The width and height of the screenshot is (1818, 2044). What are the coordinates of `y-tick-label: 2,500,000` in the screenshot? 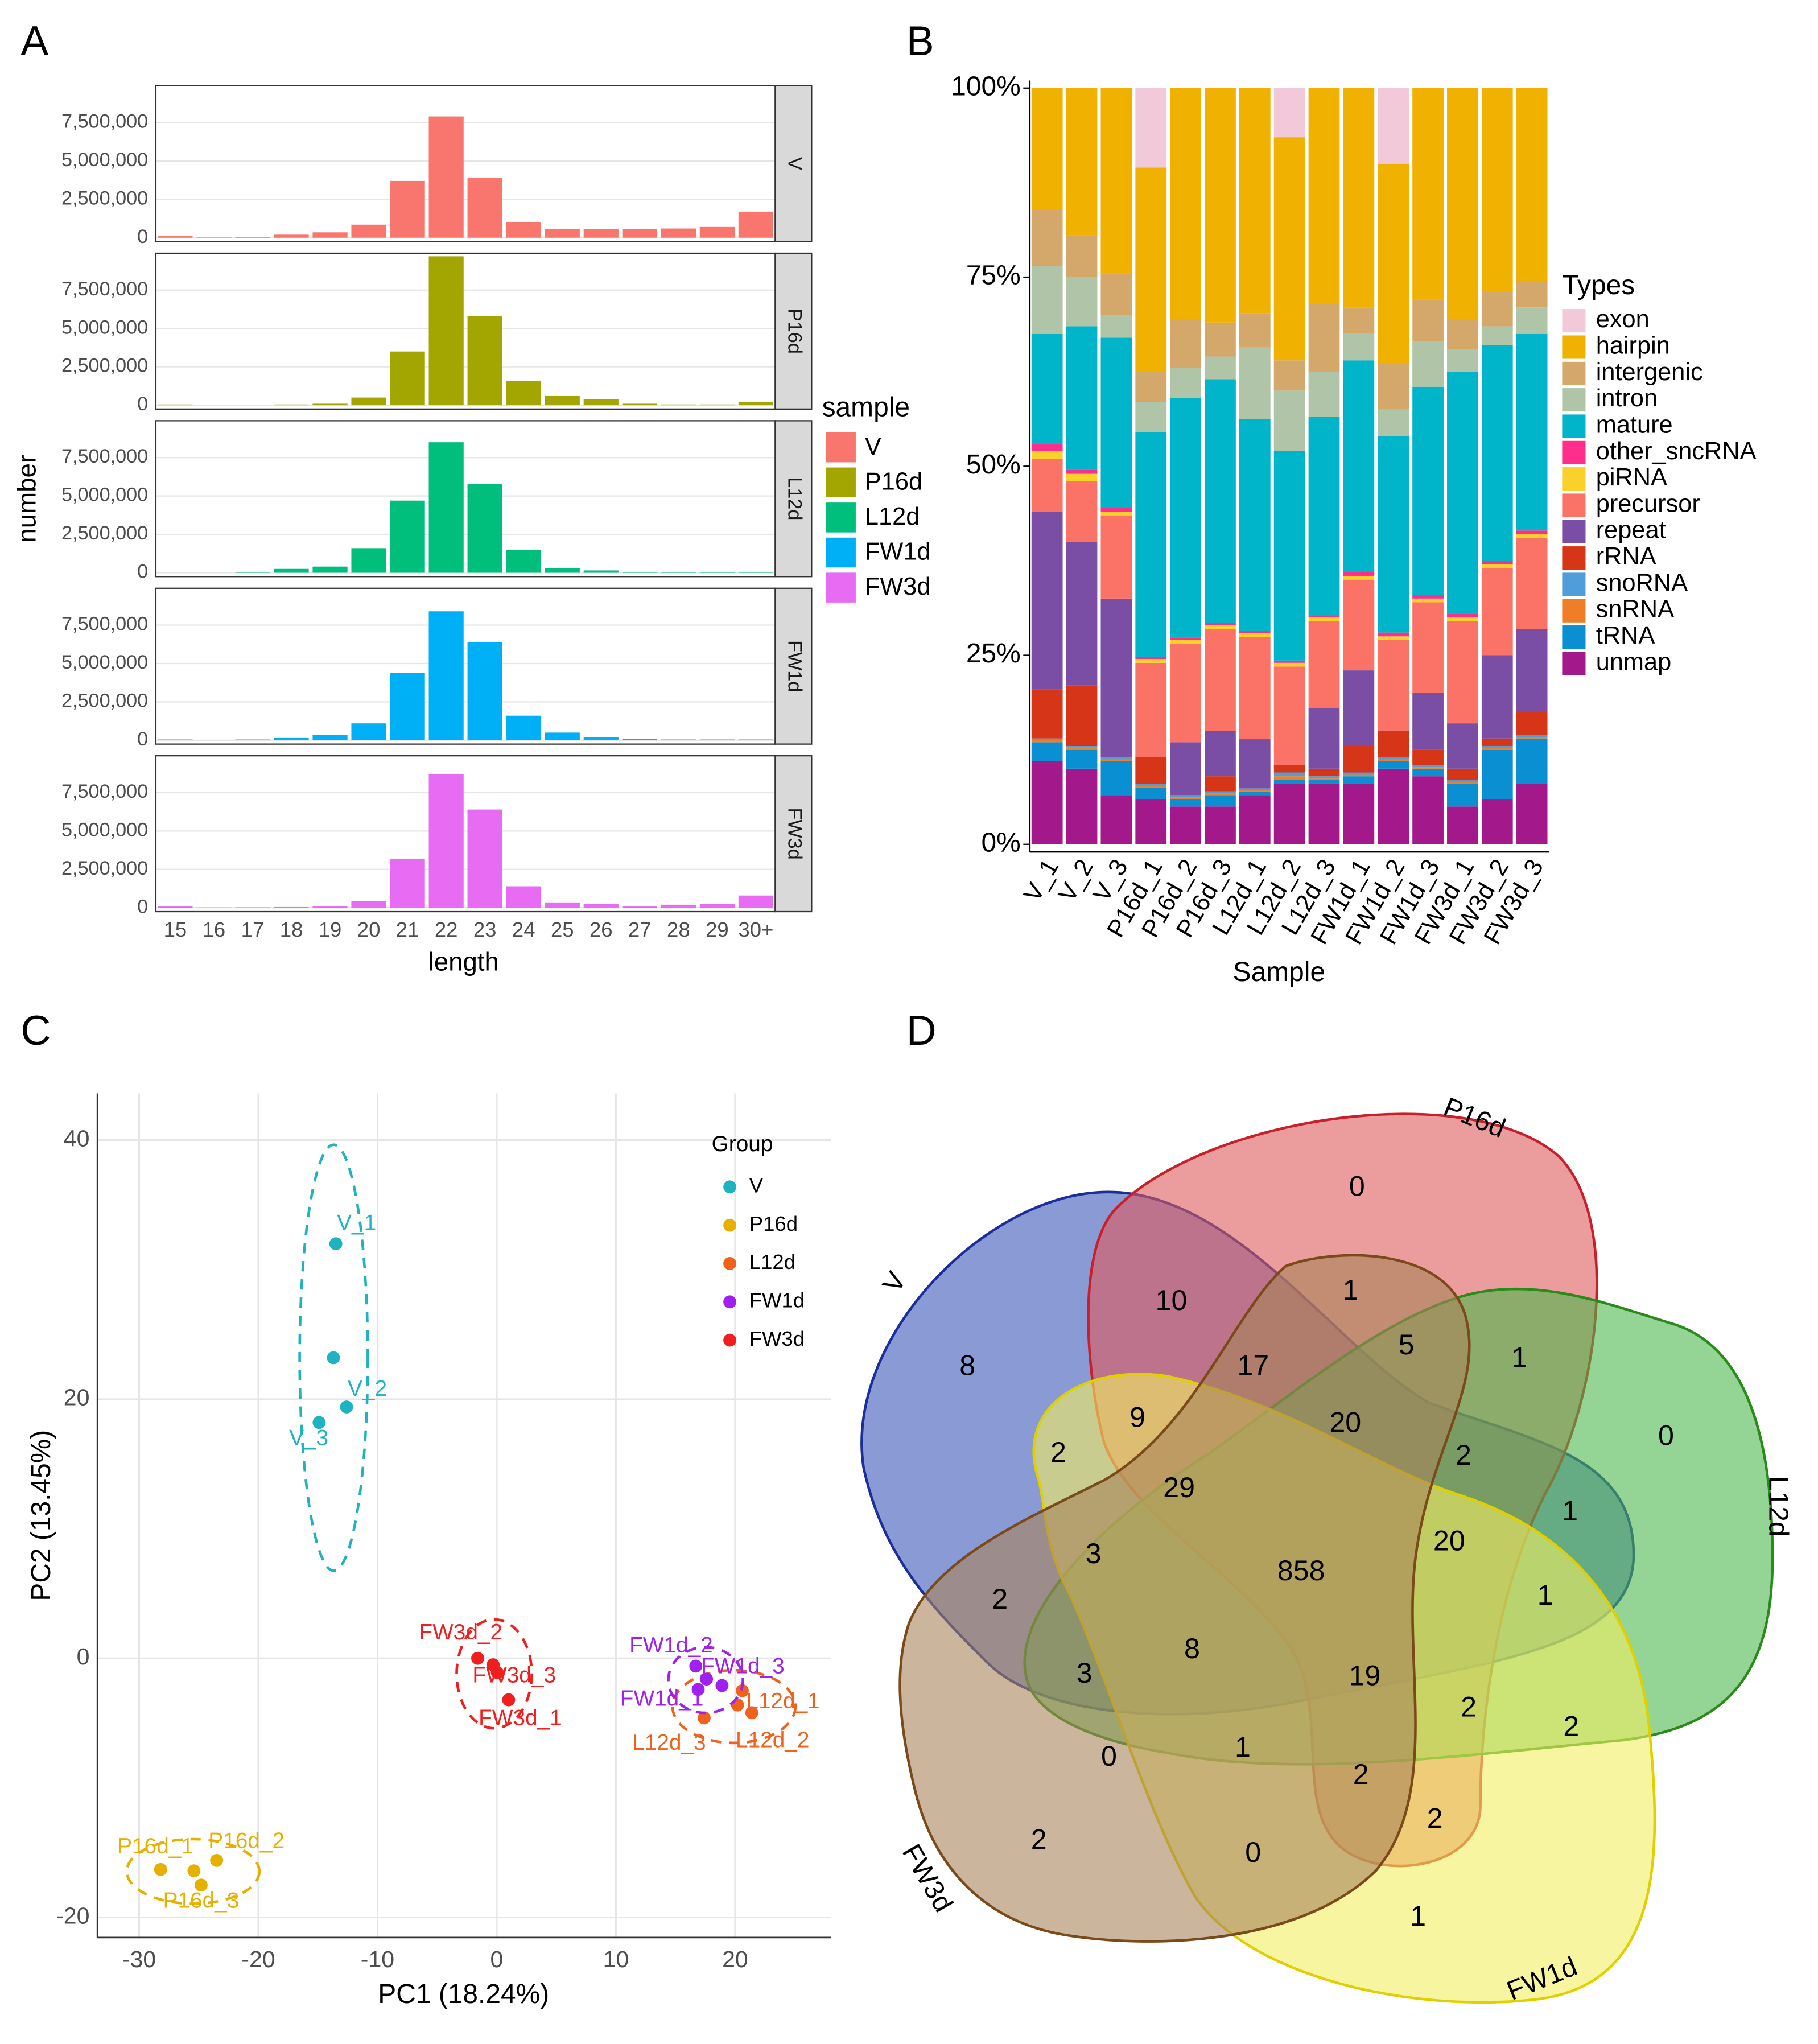 It's located at (104, 533).